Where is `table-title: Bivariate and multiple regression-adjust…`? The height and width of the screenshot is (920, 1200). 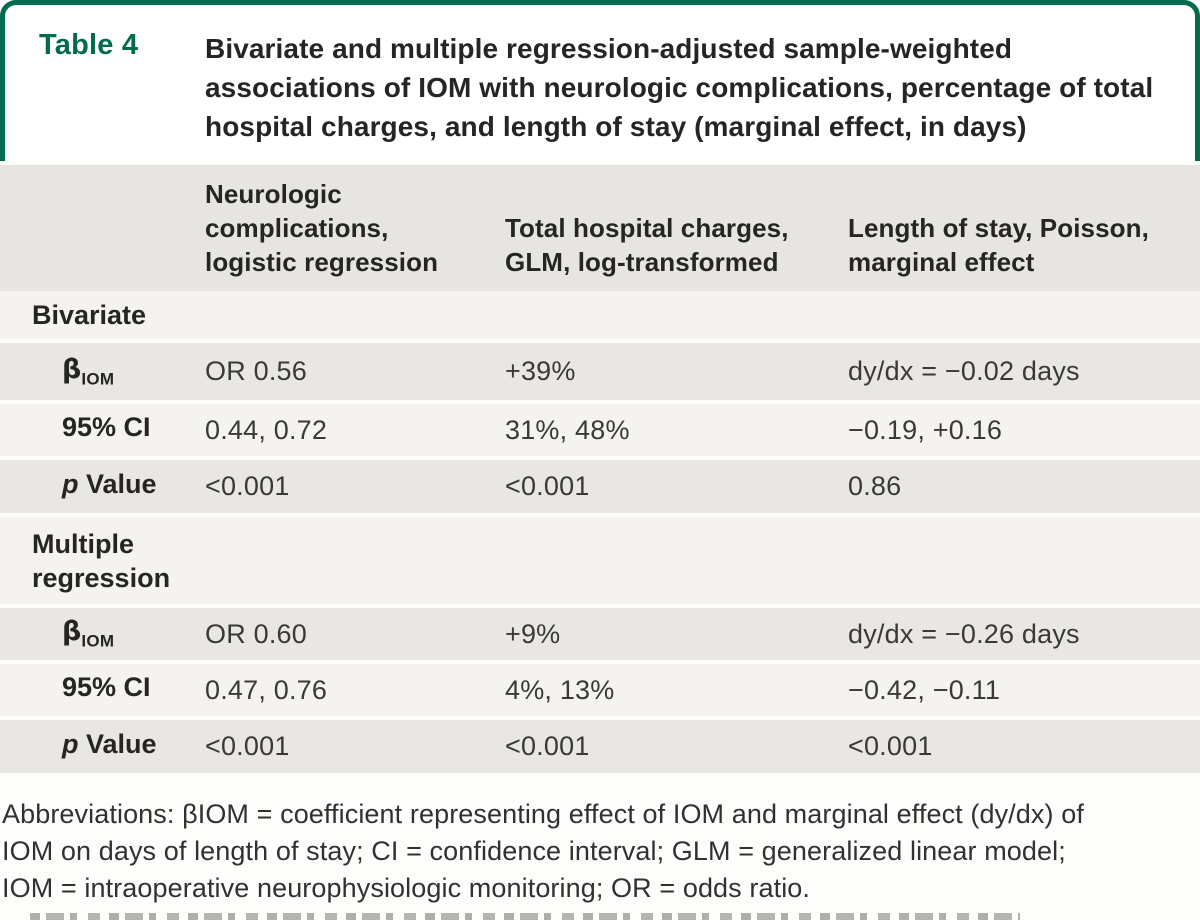 table-title: Bivariate and multiple regression-adjust… is located at coordinates (679, 87).